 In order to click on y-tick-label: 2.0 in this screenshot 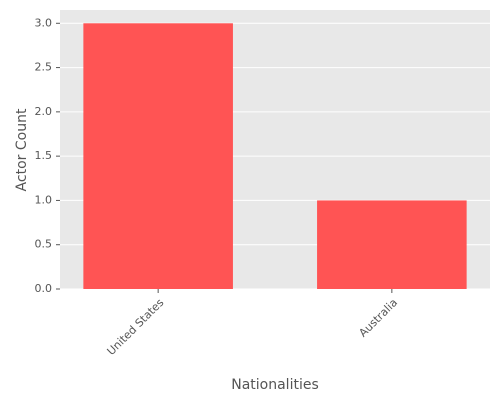, I will do `click(44, 111)`.